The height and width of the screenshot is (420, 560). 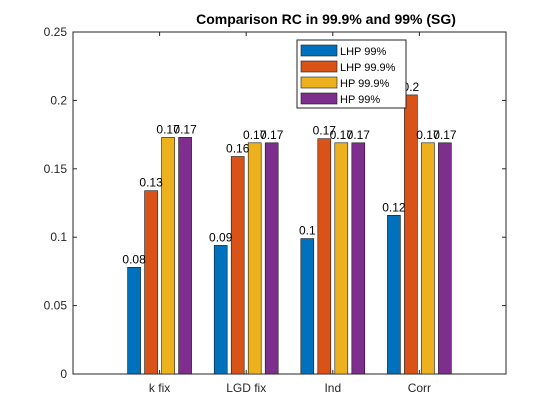 What do you see at coordinates (134, 320) in the screenshot?
I see `bar-lhp-99--k-fix` at bounding box center [134, 320].